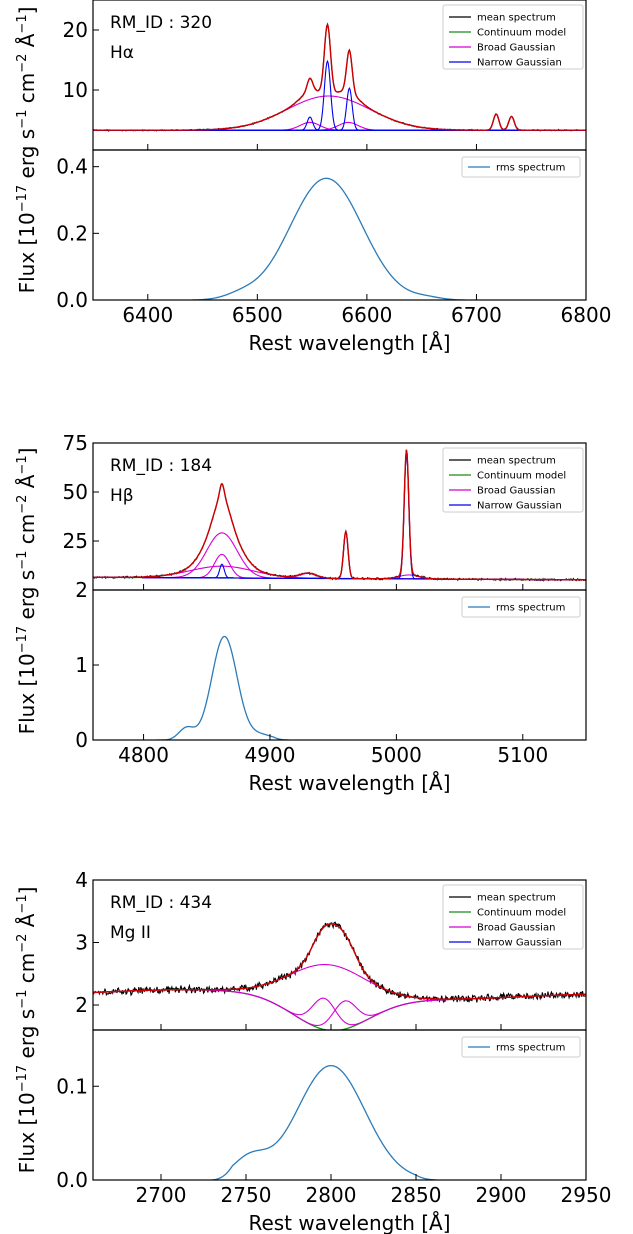  I want to click on x-tick-label: 2700, so click(161, 1195).